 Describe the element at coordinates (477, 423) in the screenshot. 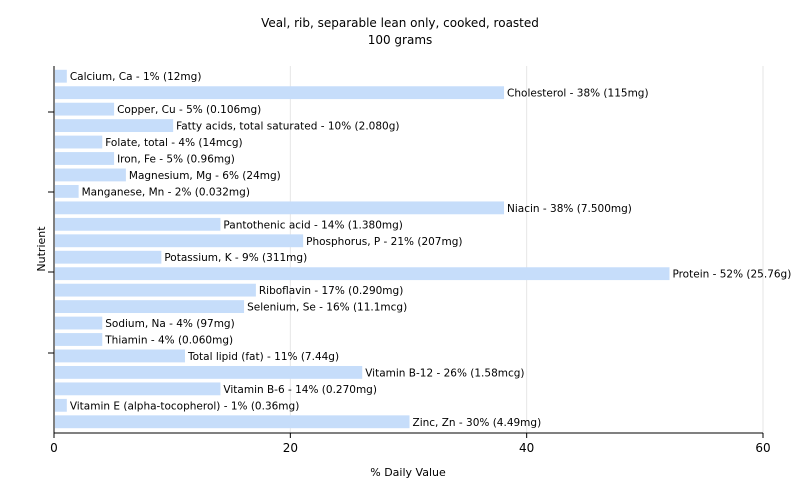

I see `bar-label-21: Zinc, Zn - 30% (4.49mg)` at that location.